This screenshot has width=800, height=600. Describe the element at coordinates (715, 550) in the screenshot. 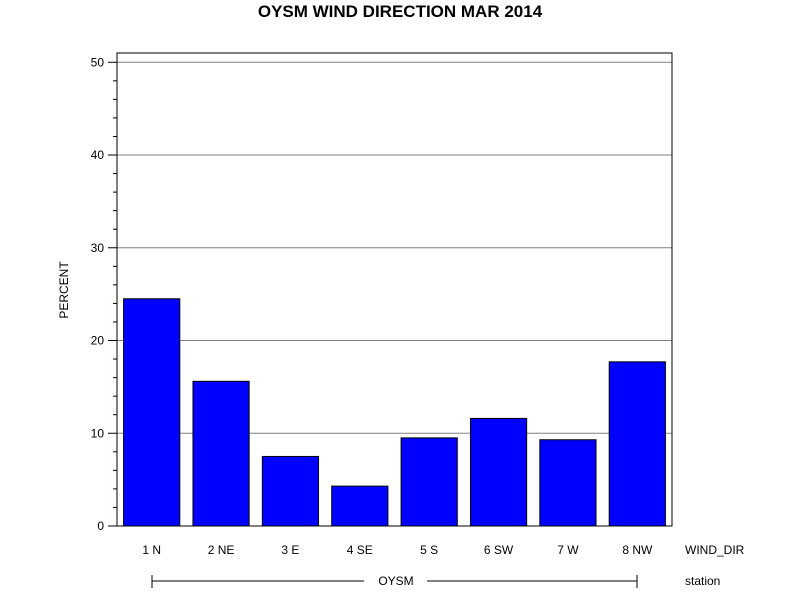

I see `x-axis-label: WIND_DIR` at that location.